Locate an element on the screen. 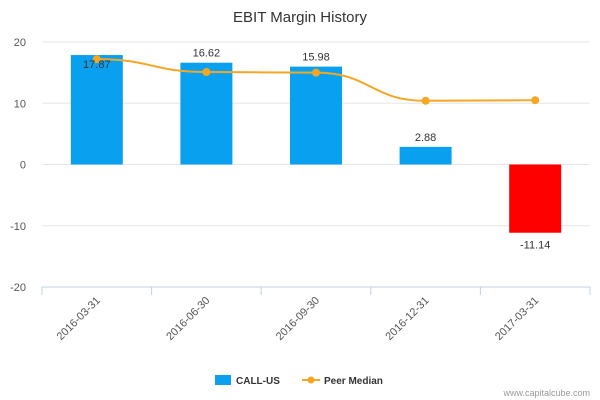 The width and height of the screenshot is (600, 400). peer-median-line is located at coordinates (316, 80).